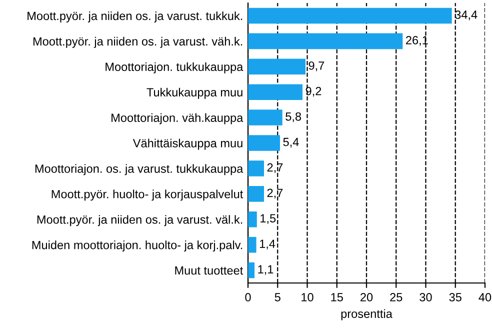 The height and width of the screenshot is (331, 492). Describe the element at coordinates (294, 117) in the screenshot. I see `data-label: 5,8` at that location.